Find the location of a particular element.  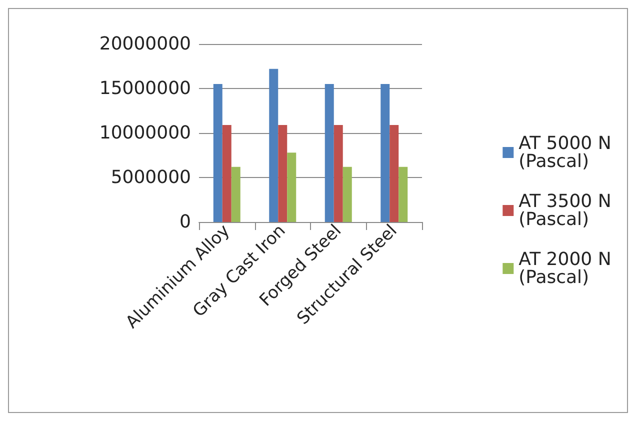

legend-label: AT 3500 N (Pascal) is located at coordinates (568, 210).